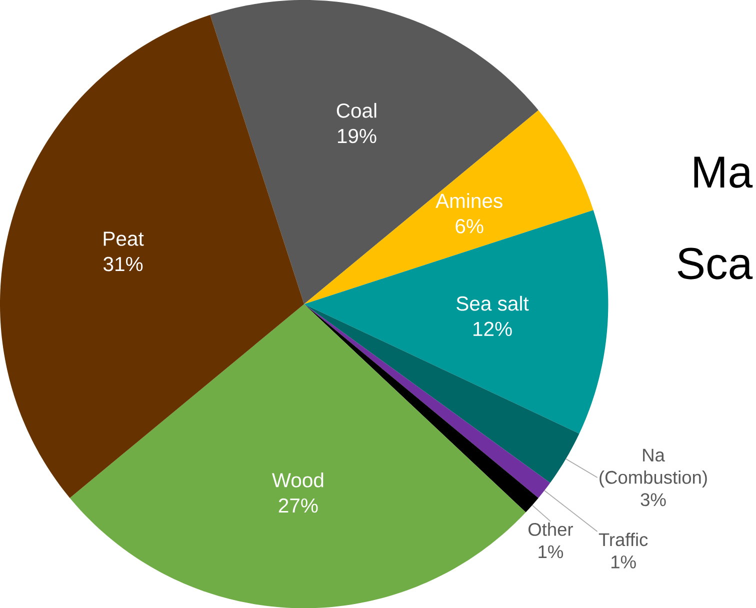 The width and height of the screenshot is (756, 608). I want to click on slice-label: Amines, so click(469, 200).